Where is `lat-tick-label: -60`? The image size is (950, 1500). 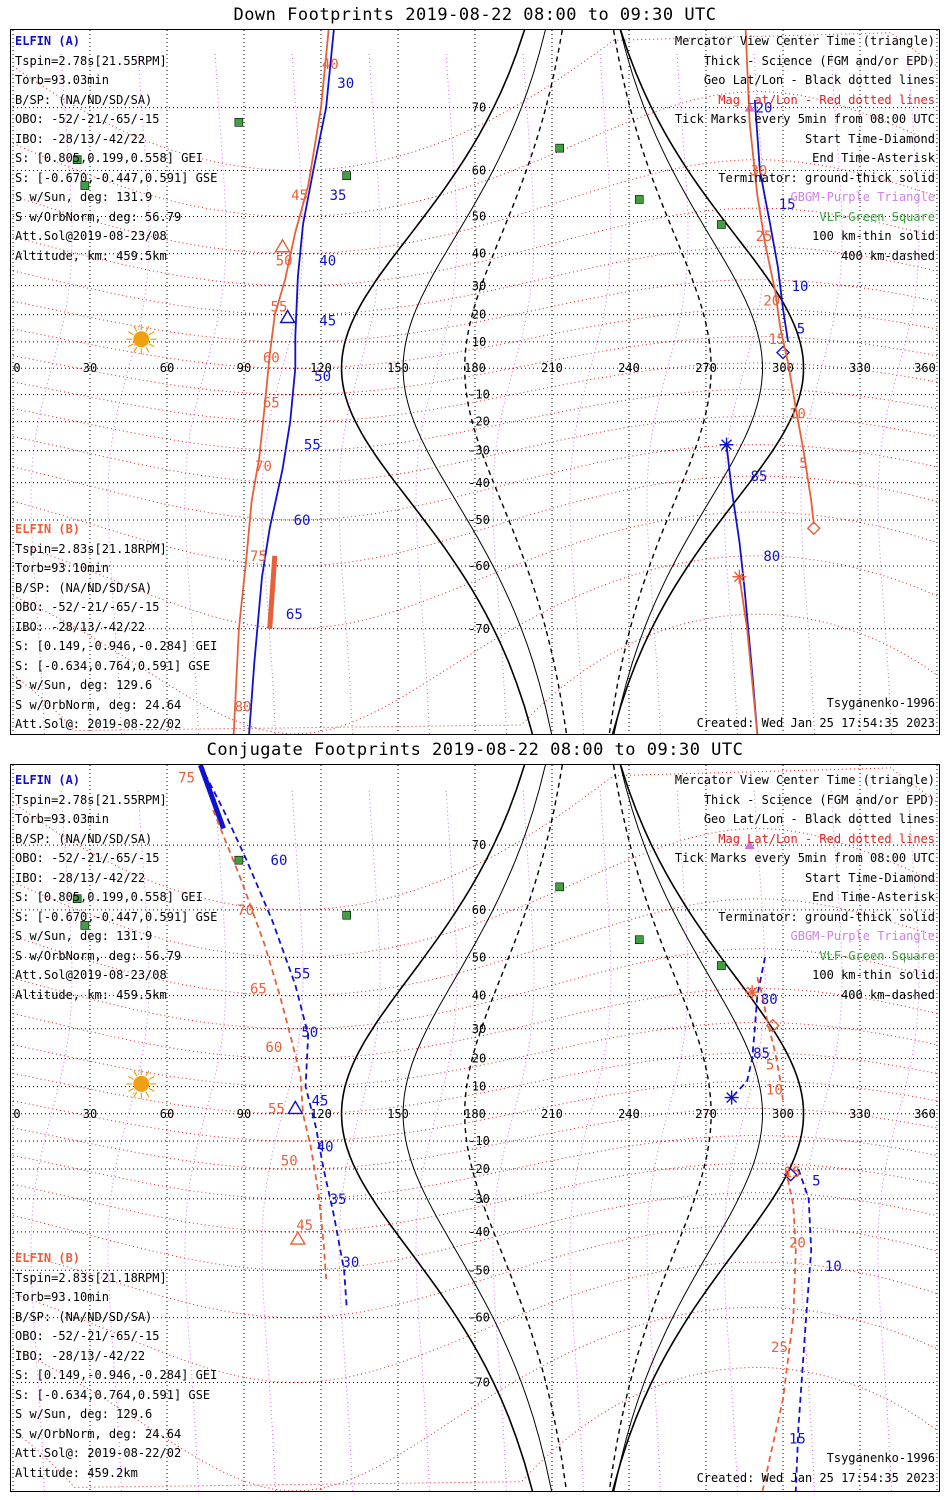
lat-tick-label: -60 is located at coordinates (479, 566).